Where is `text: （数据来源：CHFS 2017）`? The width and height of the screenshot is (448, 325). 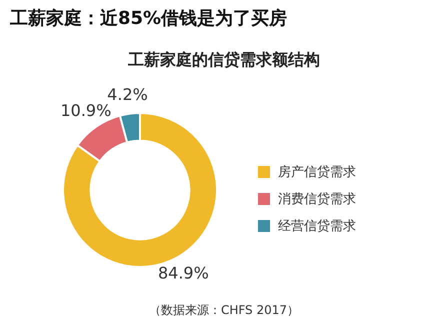
text: （数据来源：CHFS 2017） is located at coordinates (224, 310).